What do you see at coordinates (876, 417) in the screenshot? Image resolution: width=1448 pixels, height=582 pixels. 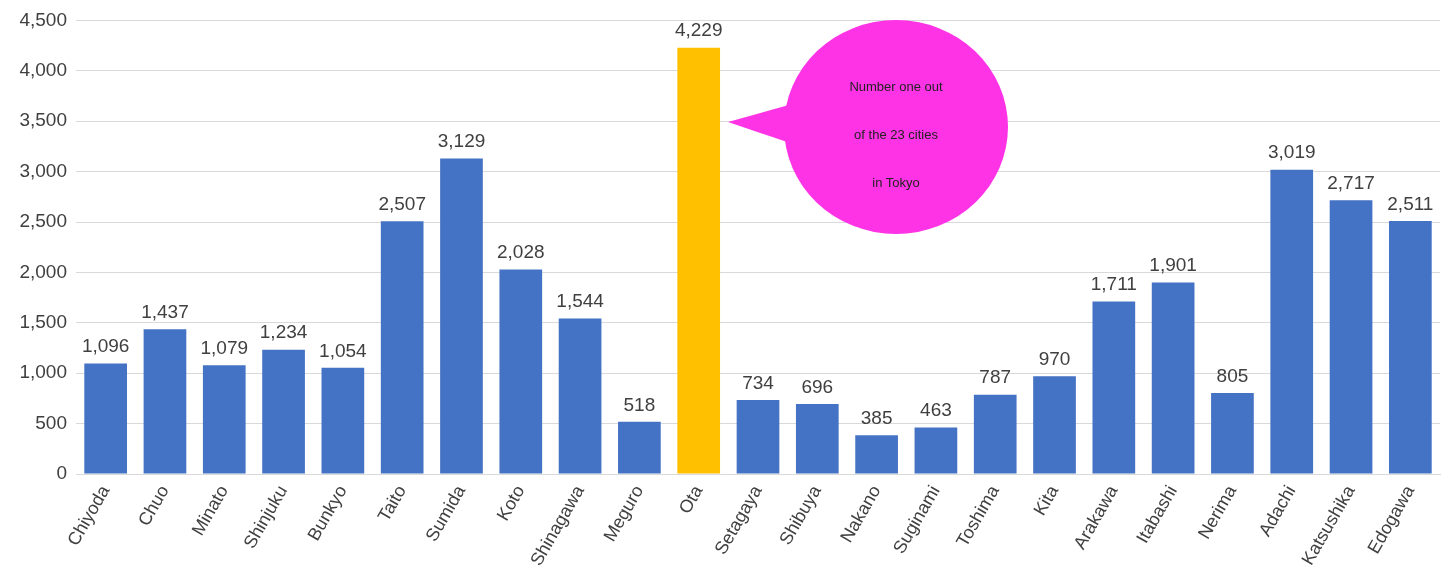 I see `data-label: 385` at bounding box center [876, 417].